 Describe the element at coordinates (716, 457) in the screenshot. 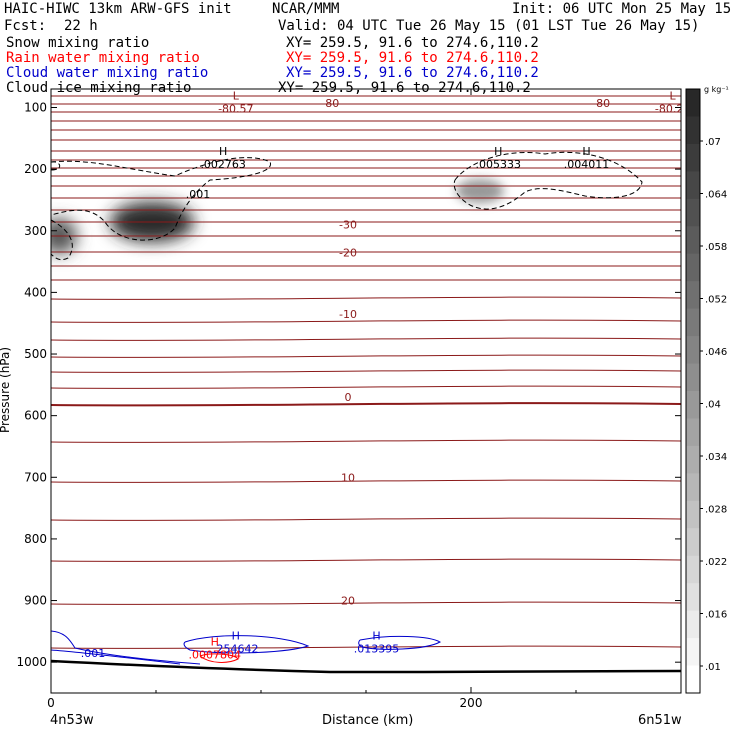

I see `colorbar-tick-label: .034` at that location.